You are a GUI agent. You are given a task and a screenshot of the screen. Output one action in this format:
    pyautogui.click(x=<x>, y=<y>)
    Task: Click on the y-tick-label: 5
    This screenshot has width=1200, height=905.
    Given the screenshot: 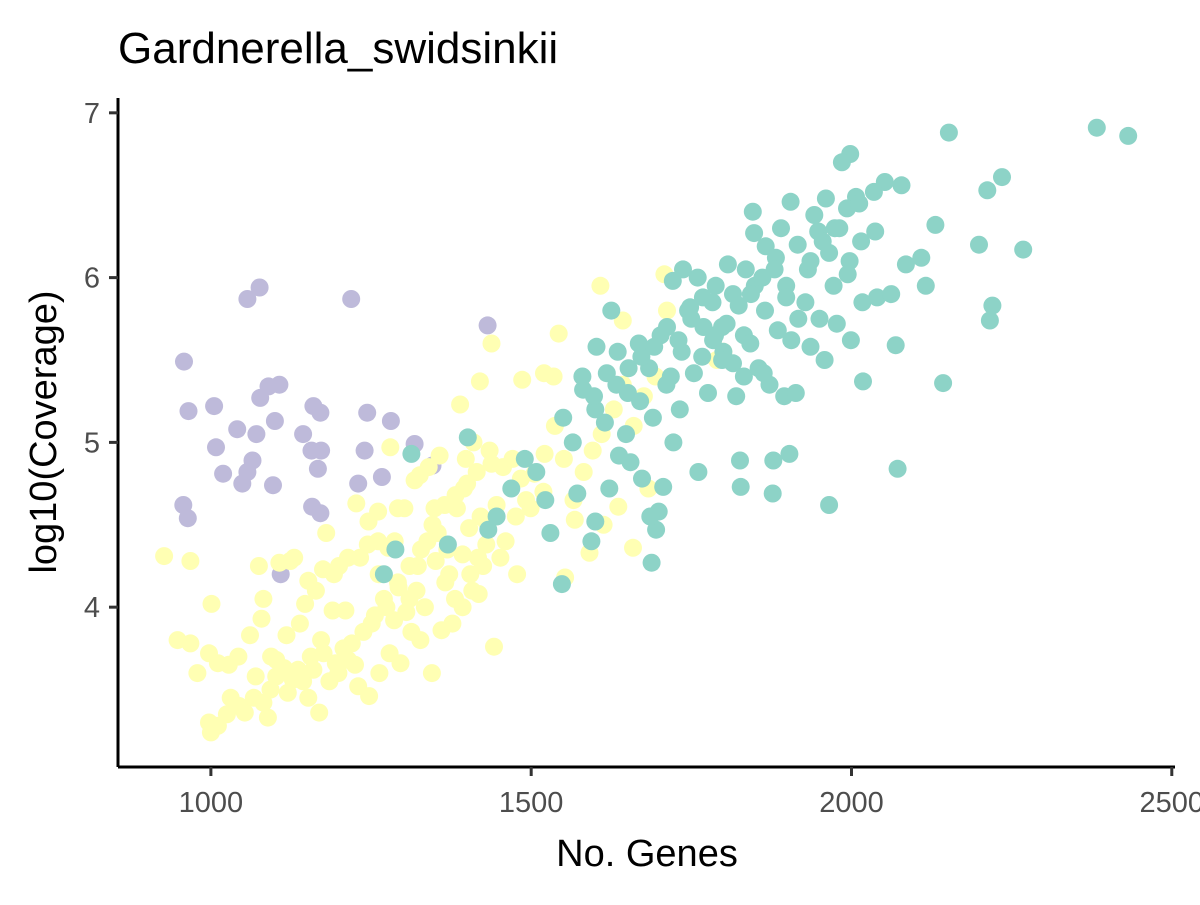 What is the action you would take?
    pyautogui.click(x=92, y=443)
    